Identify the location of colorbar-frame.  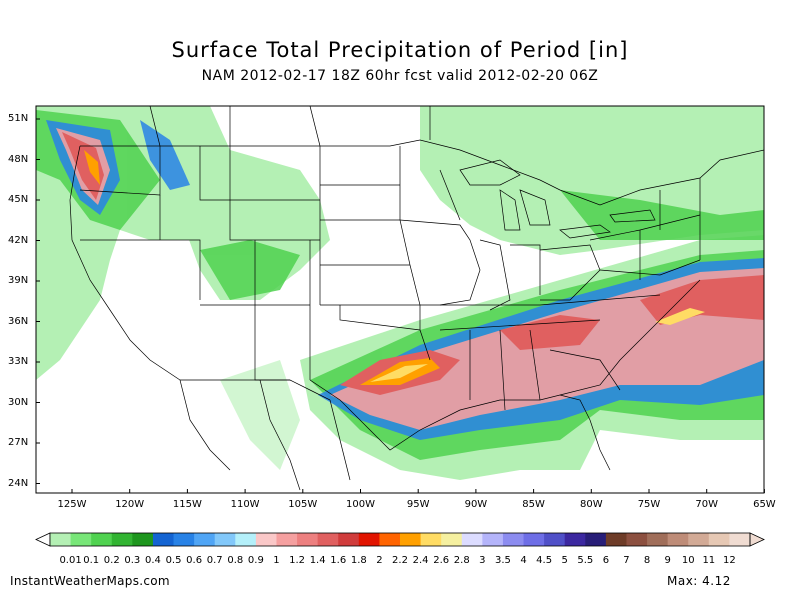
(400, 539).